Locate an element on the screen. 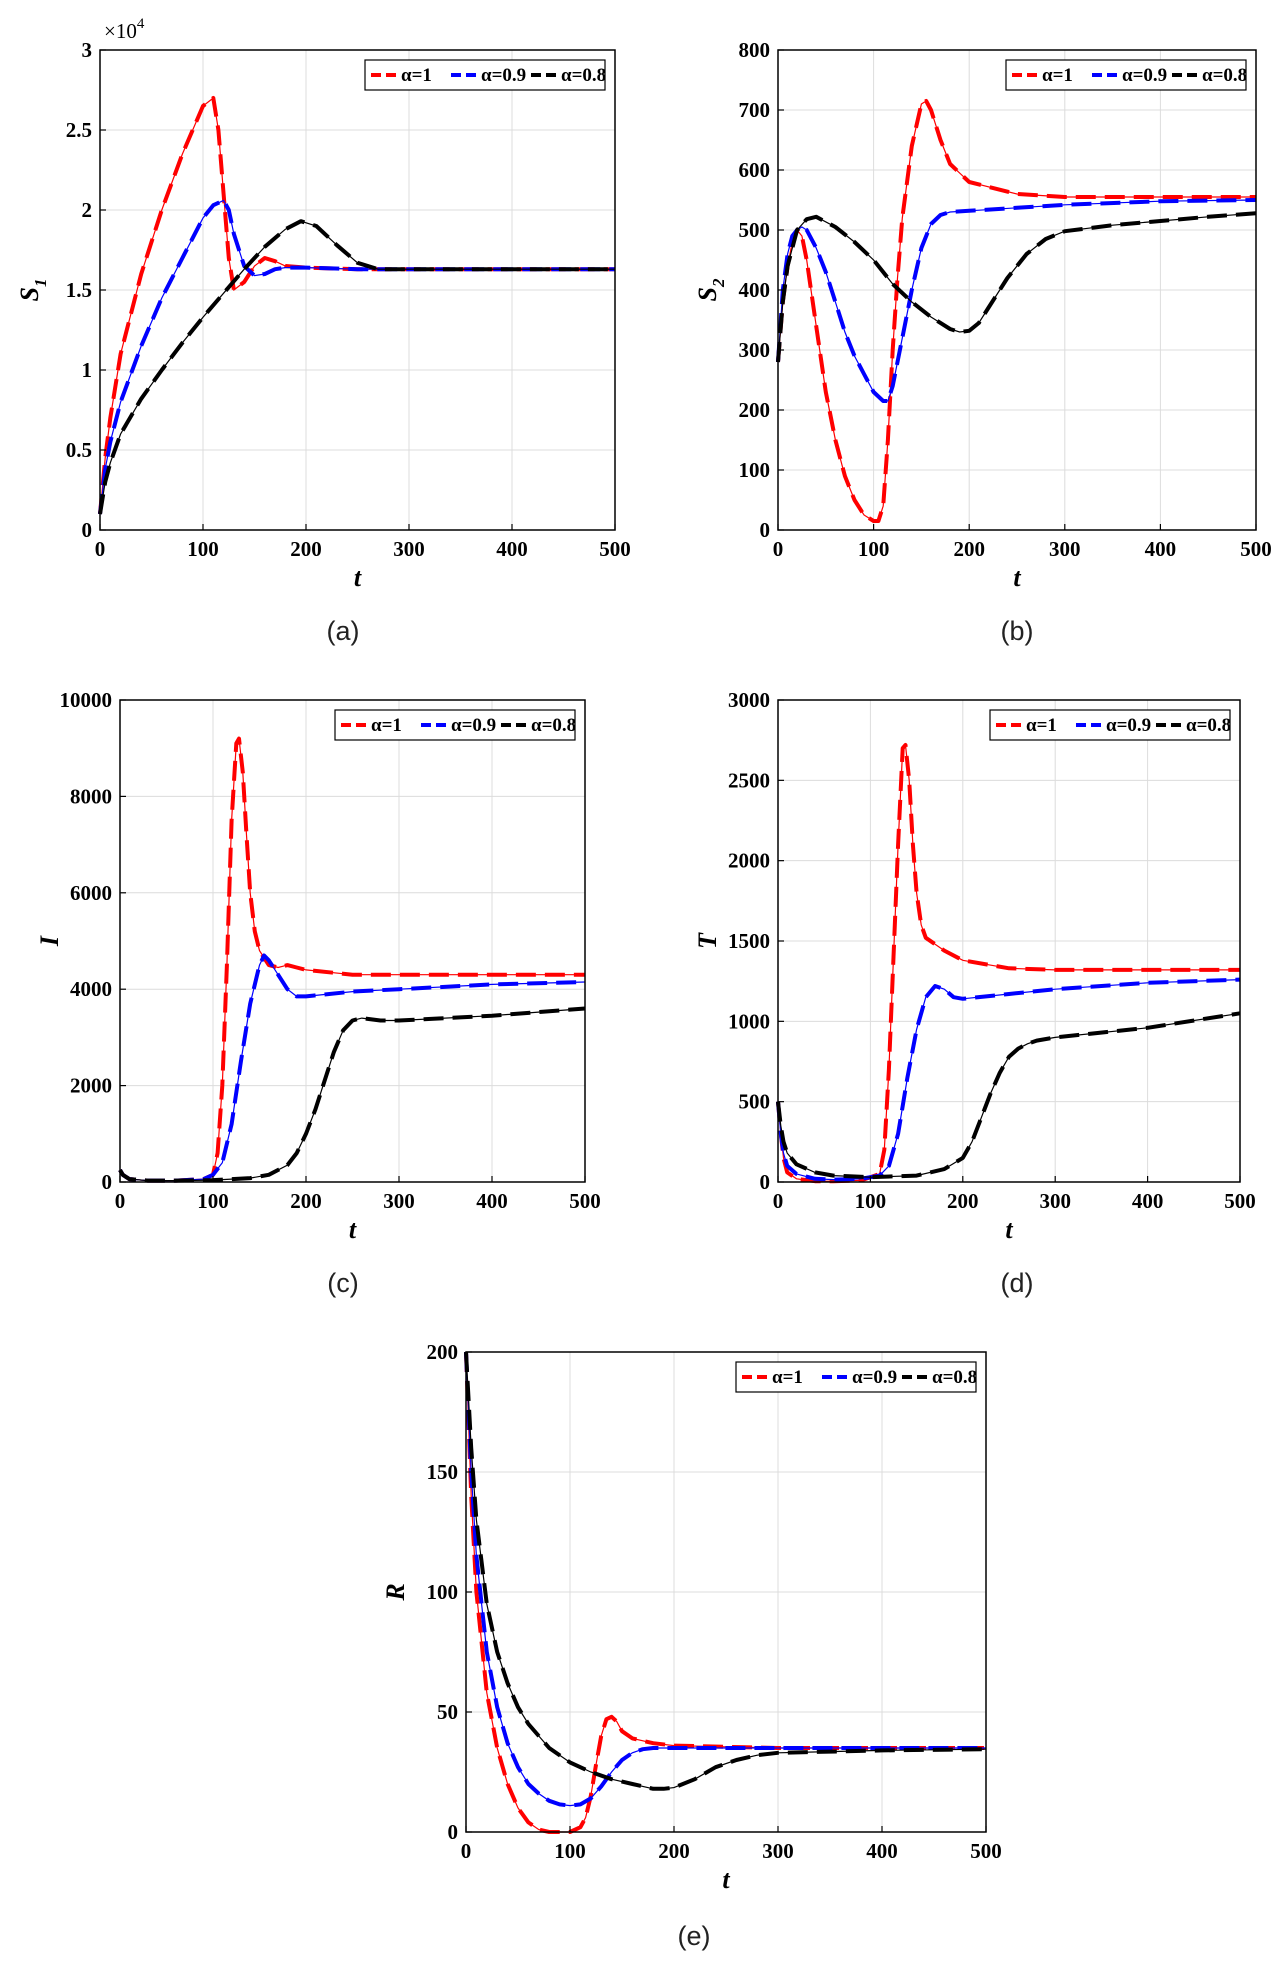 The width and height of the screenshot is (1288, 1962). y-exponent-power: 4 is located at coordinates (141, 24).